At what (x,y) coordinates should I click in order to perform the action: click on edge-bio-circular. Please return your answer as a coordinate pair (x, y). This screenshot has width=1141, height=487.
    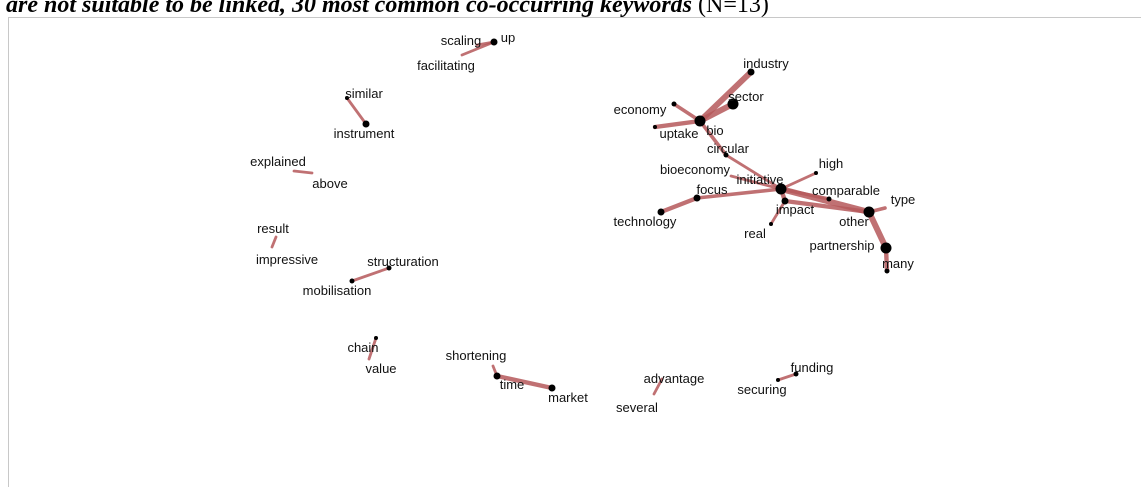
    Looking at the image, I should click on (713, 138).